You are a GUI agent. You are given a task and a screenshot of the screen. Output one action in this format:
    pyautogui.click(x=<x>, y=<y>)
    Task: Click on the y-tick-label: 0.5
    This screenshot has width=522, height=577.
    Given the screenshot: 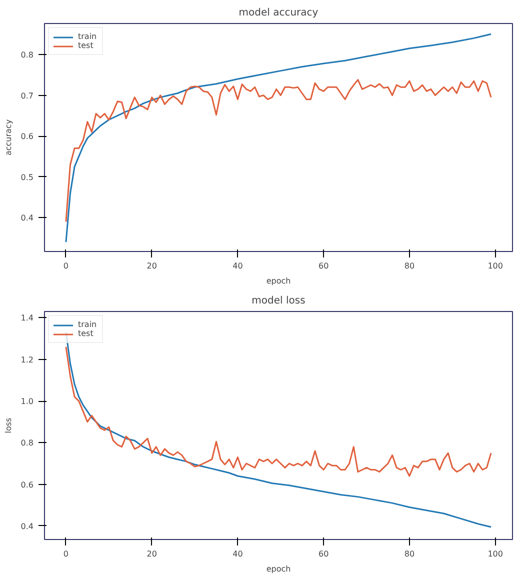 What is the action you would take?
    pyautogui.click(x=27, y=177)
    